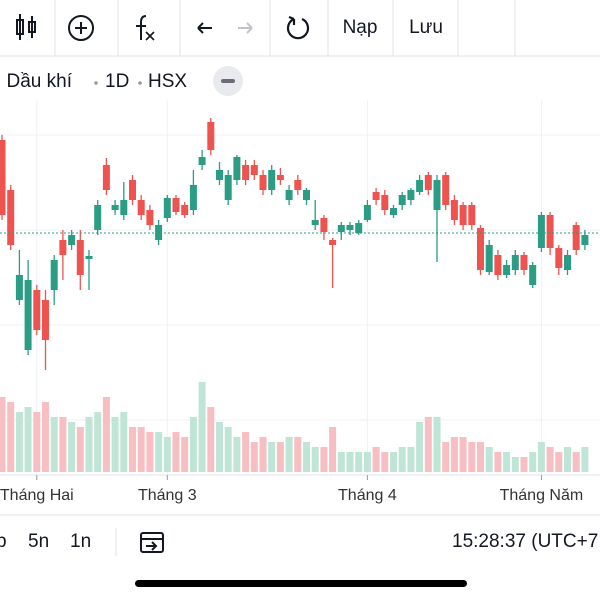  What do you see at coordinates (298, 27) in the screenshot?
I see `reset-icon` at bounding box center [298, 27].